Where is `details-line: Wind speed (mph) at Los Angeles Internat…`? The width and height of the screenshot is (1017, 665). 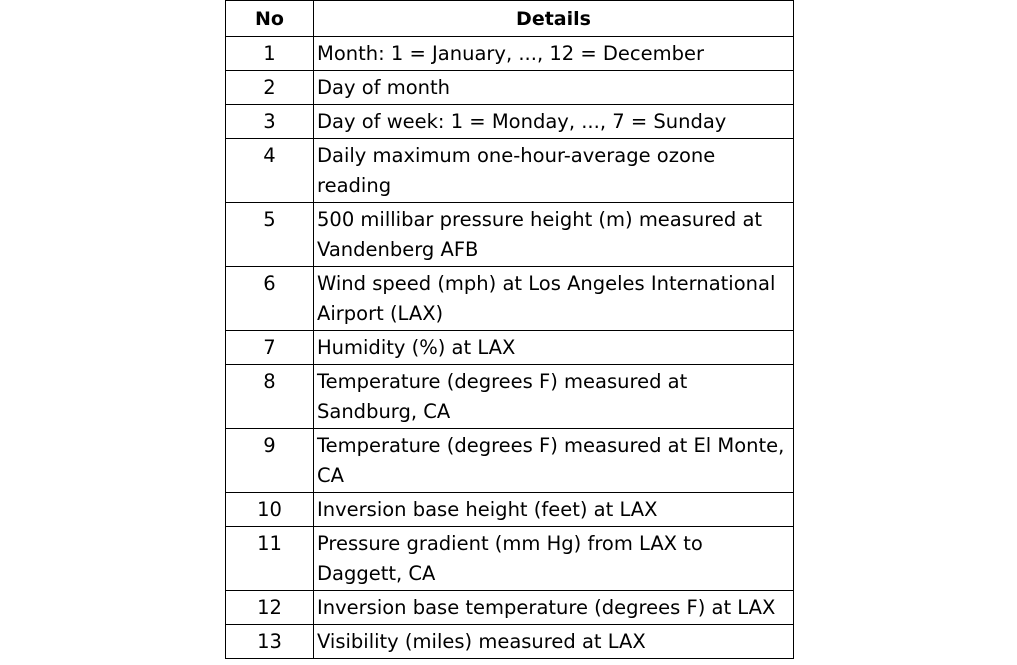
details-line: Wind speed (mph) at Los Angeles Internat… is located at coordinates (546, 283).